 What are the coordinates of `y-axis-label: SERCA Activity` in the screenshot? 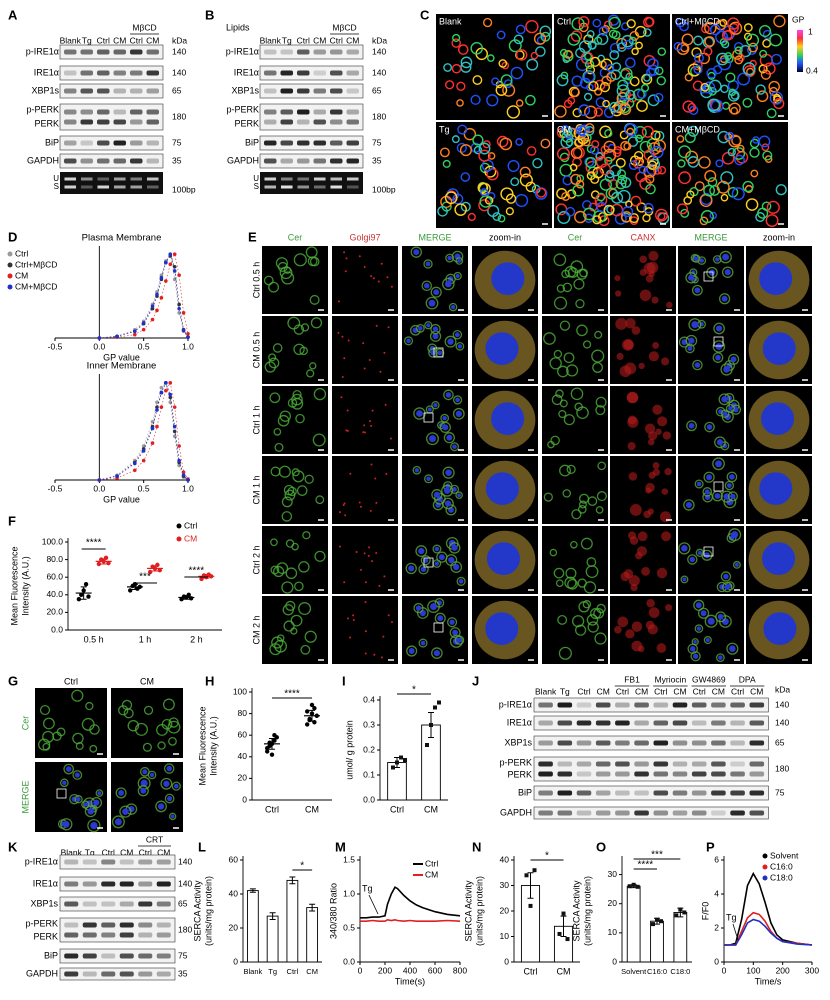 It's located at (468, 911).